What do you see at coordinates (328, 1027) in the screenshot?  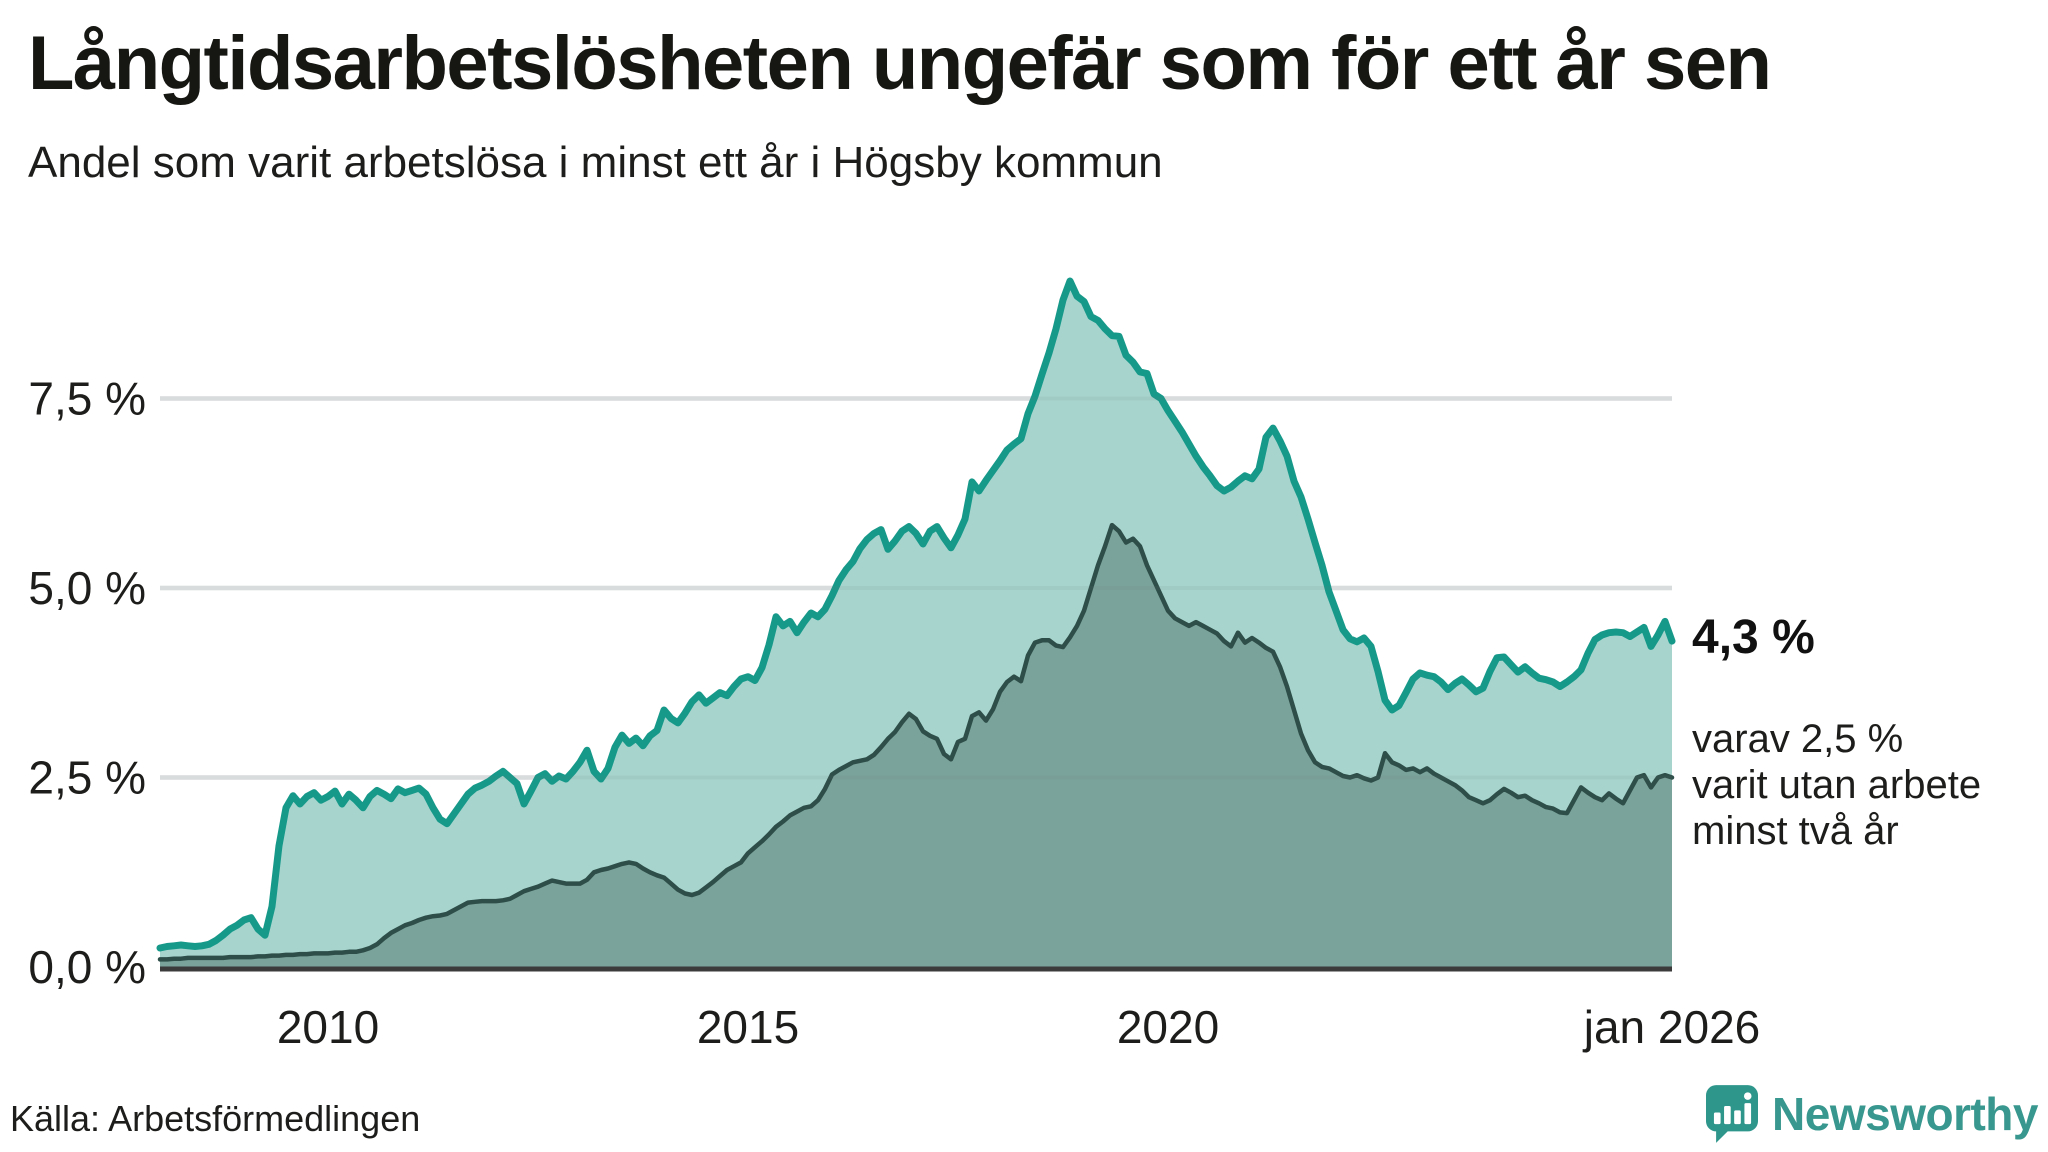 I see `x-axis-label-2010: 2010` at bounding box center [328, 1027].